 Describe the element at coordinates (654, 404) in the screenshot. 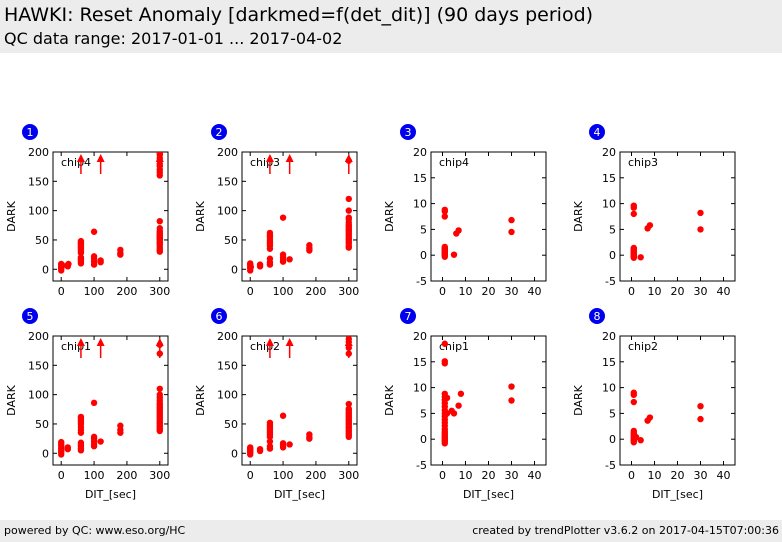

I see `scatter-plot-8: 0 10 20 30 40 -5 0 5 10 15 20 DARK DIT_[sec] chip2 8` at that location.